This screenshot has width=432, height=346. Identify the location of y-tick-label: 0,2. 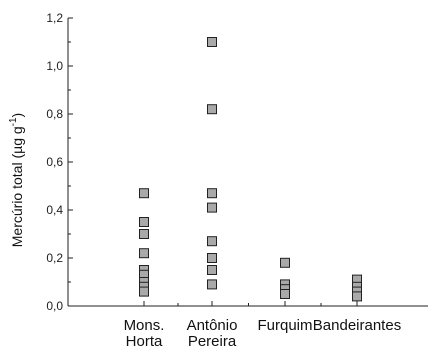
(54, 258).